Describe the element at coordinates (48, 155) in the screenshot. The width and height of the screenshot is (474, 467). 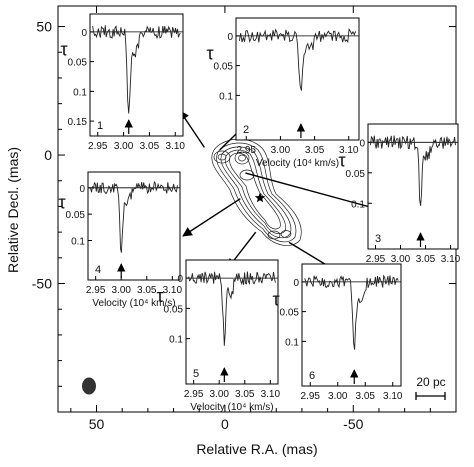
I see `y-tick-label: 0` at that location.